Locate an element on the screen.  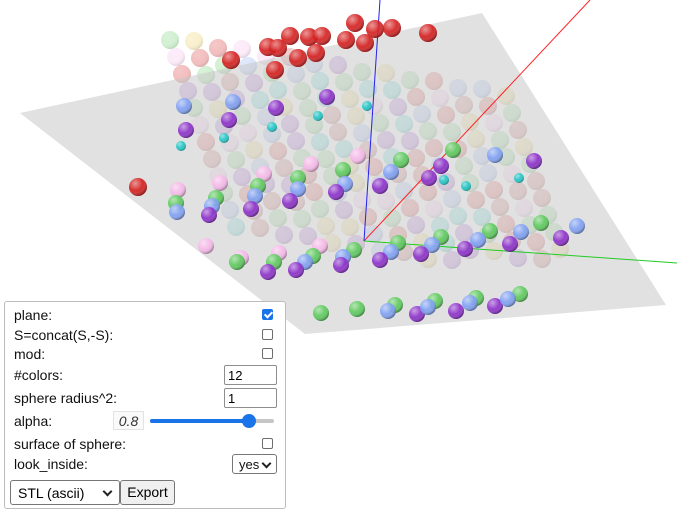
export-button: Export is located at coordinates (147, 492).